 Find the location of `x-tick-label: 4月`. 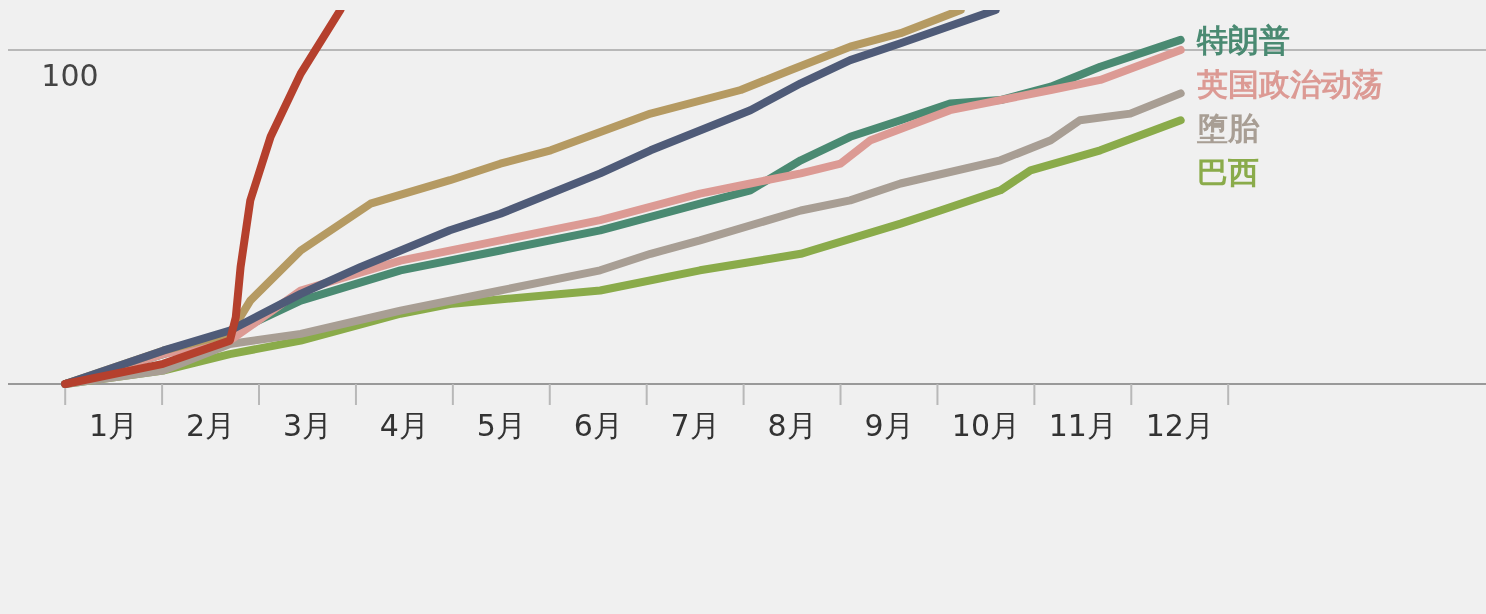

x-tick-label: 4月 is located at coordinates (404, 425).